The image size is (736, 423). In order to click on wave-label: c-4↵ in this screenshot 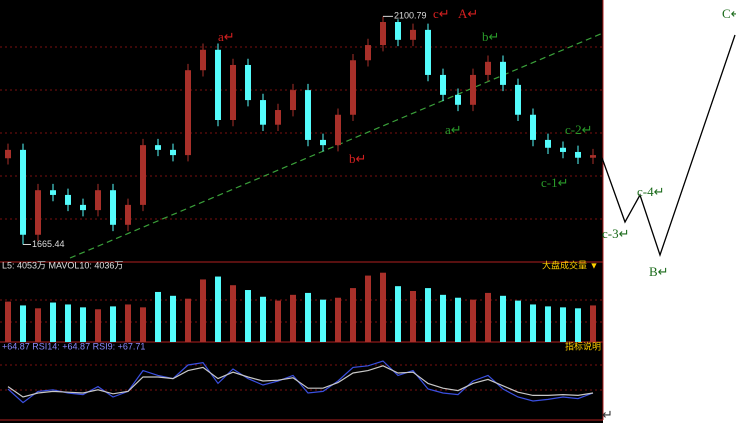, I will do `click(651, 191)`.